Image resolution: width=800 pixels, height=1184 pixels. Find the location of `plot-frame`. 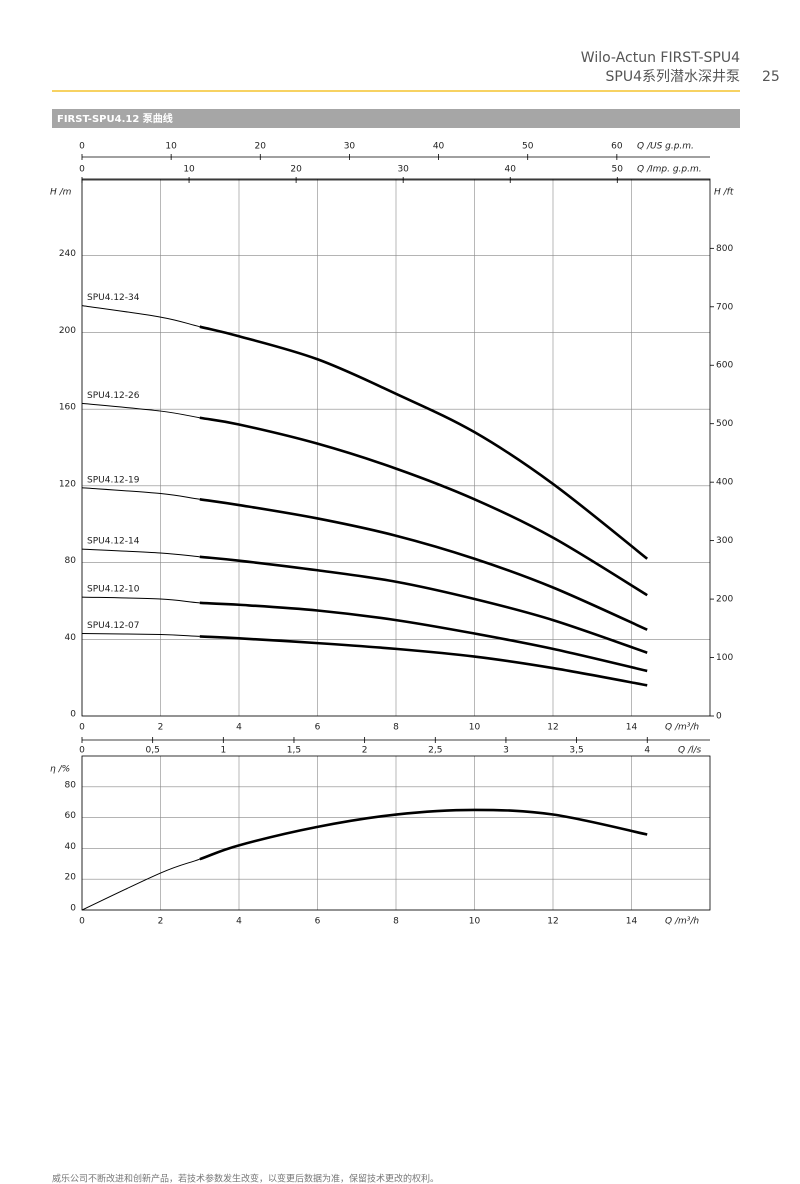

plot-frame is located at coordinates (396, 833).